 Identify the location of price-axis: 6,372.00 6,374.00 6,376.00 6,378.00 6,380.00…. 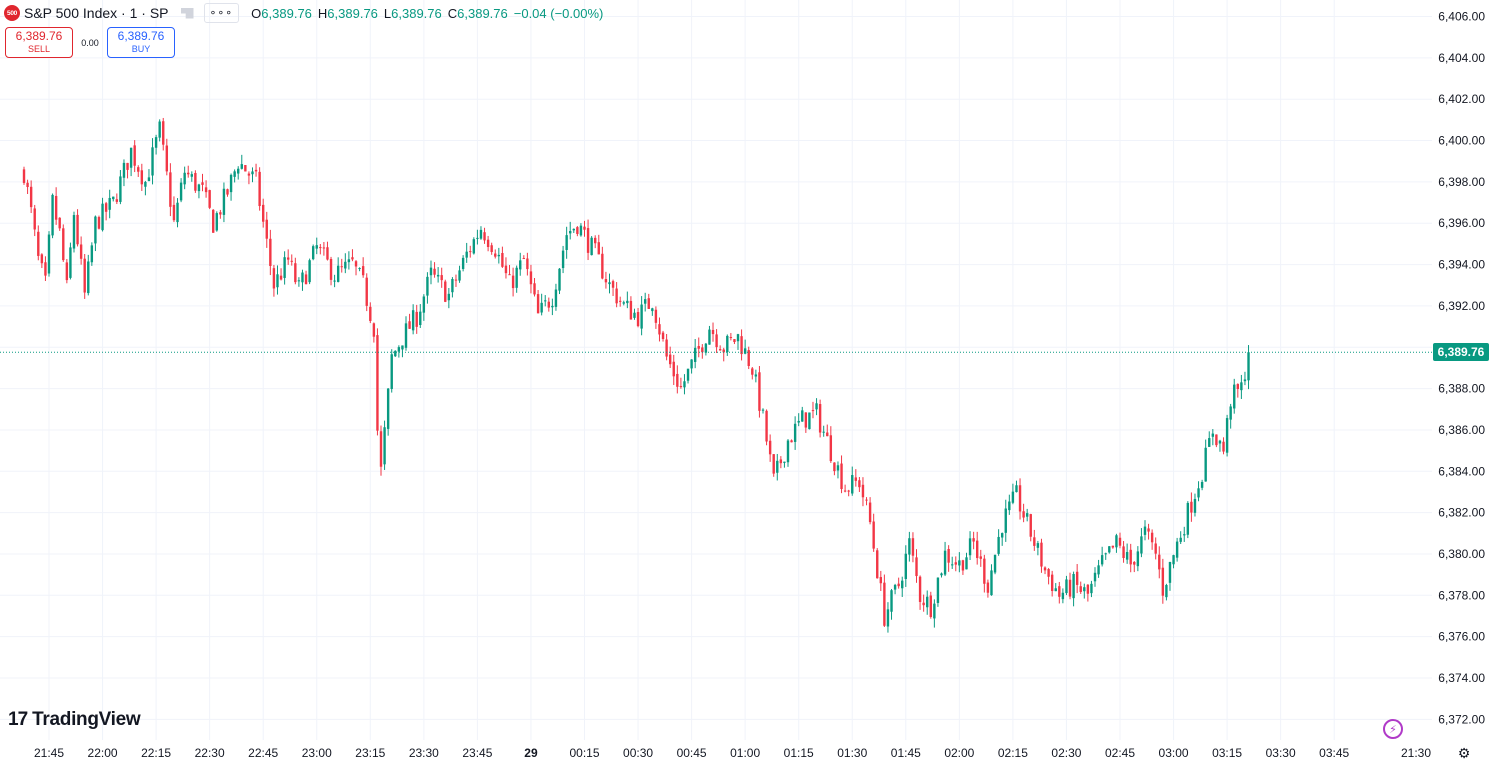
(1461, 368).